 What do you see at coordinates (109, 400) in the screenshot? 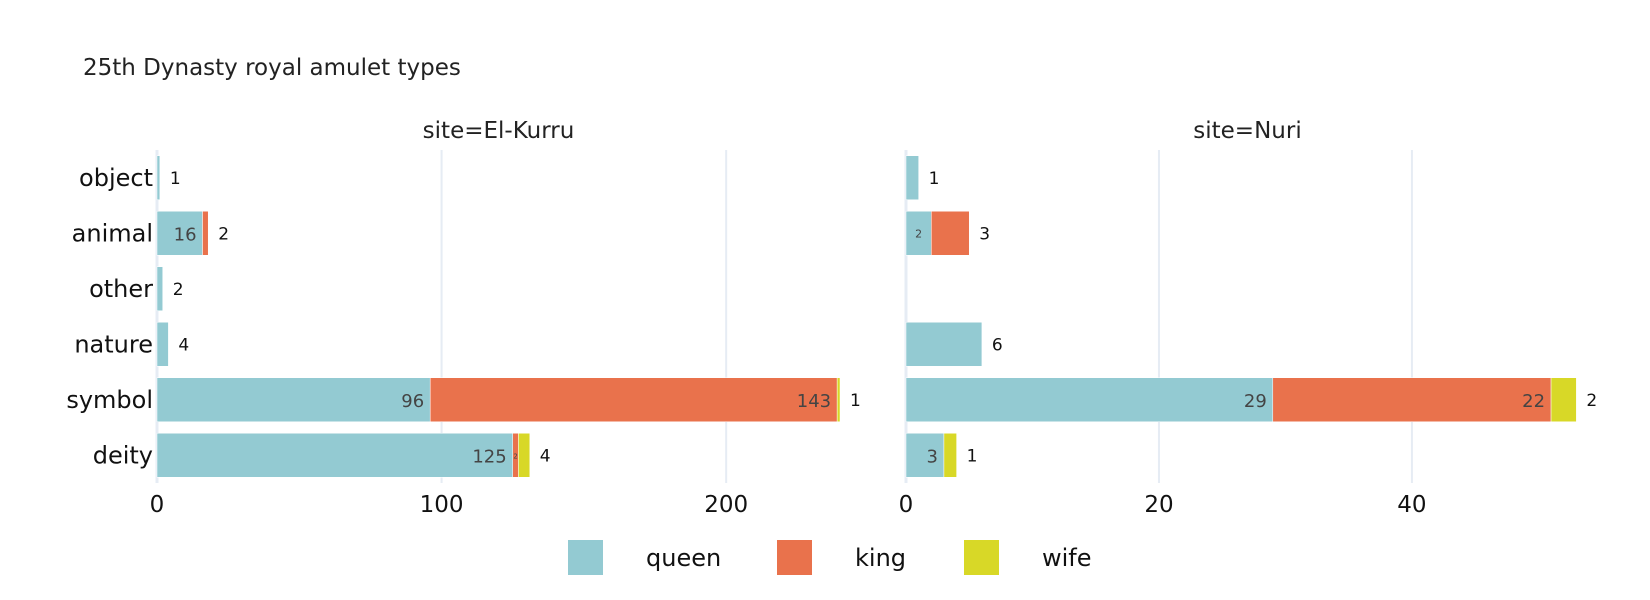
I see `y-category-label: symbol` at bounding box center [109, 400].